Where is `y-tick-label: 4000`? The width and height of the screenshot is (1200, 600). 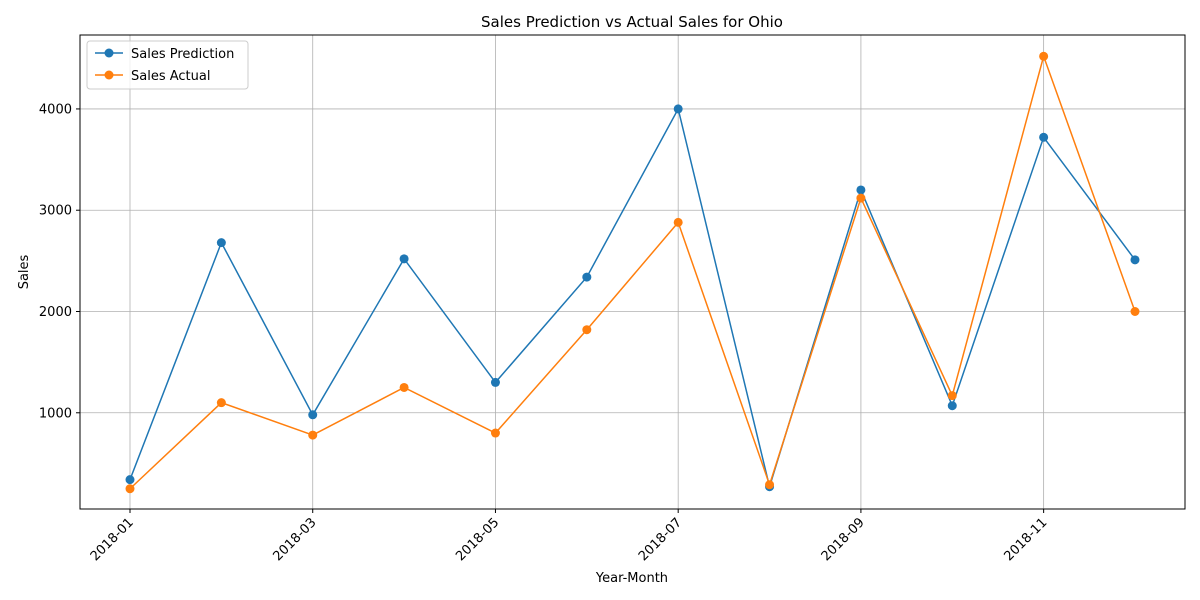 y-tick-label: 4000 is located at coordinates (55, 109).